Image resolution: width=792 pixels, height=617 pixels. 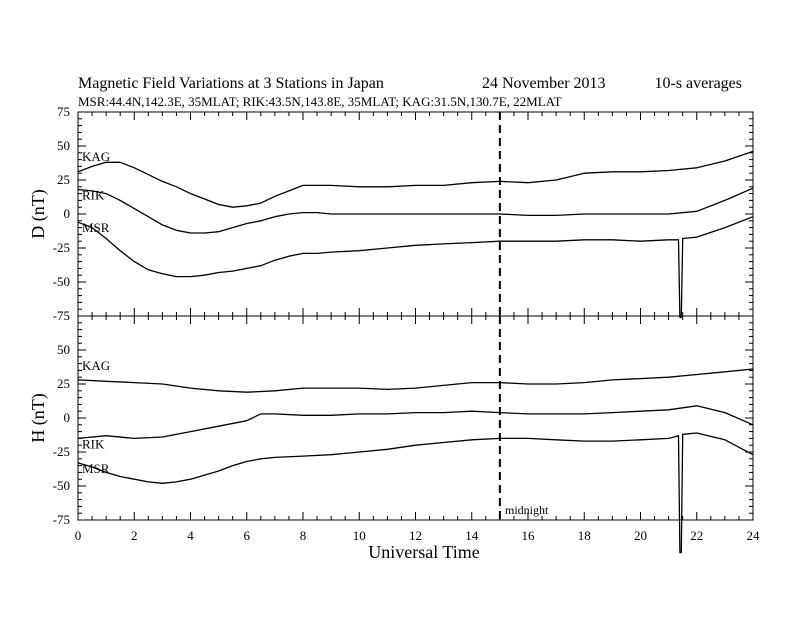 I want to click on y-tick-label-d: 25, so click(x=63, y=179).